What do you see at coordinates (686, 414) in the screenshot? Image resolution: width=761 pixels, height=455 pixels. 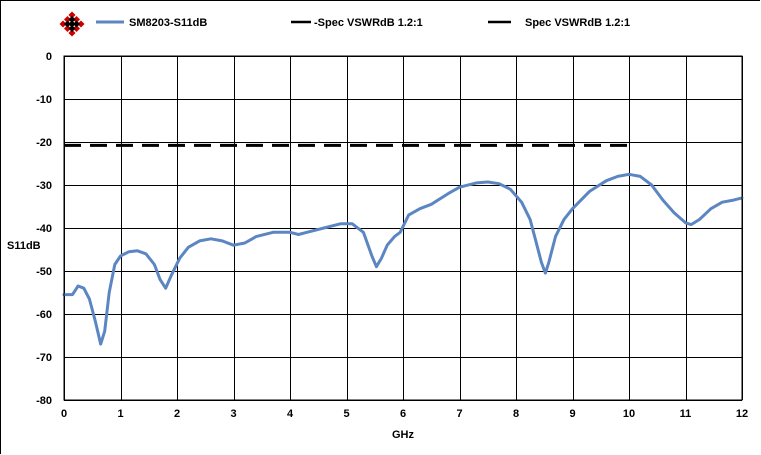 I see `x-tick-label: 11` at bounding box center [686, 414].